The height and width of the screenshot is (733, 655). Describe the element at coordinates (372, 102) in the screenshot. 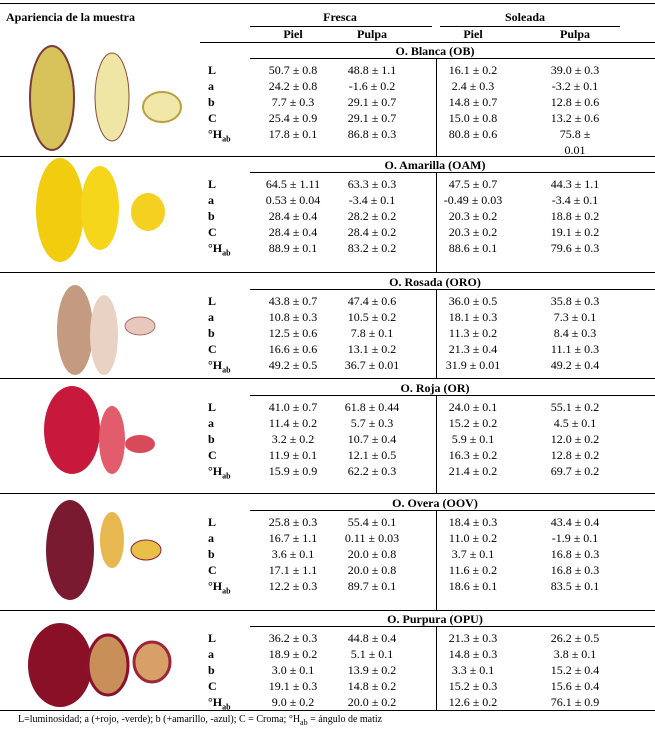

I see `cell: 29.1 ± 0.7` at that location.